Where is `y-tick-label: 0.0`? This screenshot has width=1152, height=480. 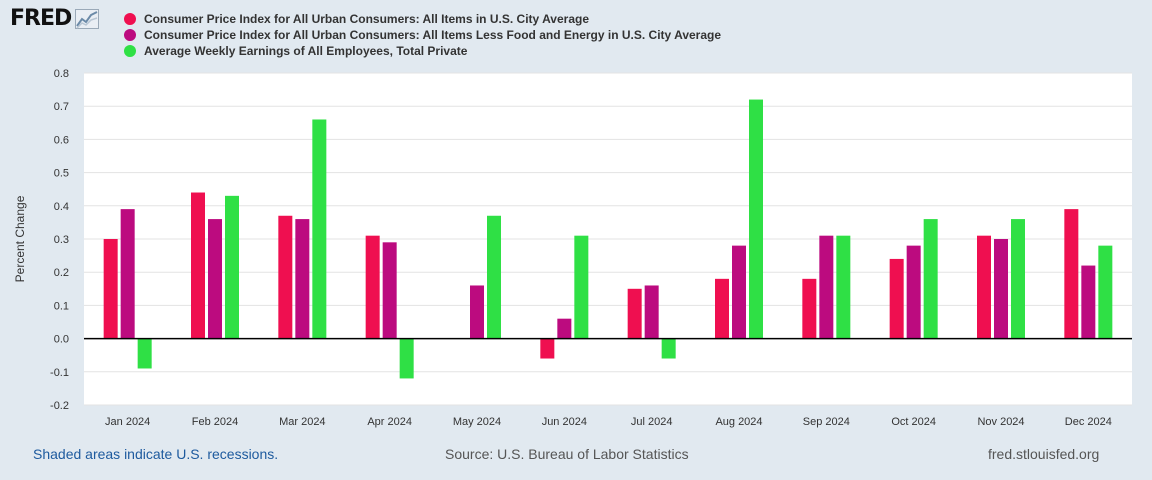
y-tick-label: 0.0 is located at coordinates (61, 340).